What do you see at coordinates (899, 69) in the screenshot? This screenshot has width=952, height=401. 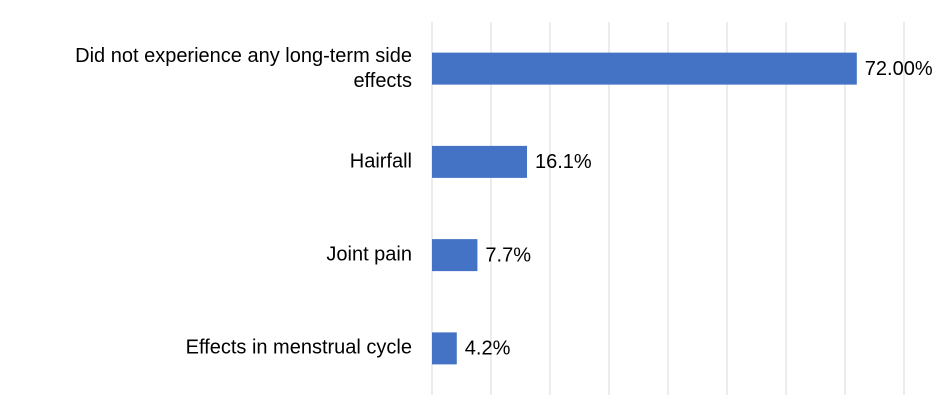 I see `data-label: 72.00%` at bounding box center [899, 69].